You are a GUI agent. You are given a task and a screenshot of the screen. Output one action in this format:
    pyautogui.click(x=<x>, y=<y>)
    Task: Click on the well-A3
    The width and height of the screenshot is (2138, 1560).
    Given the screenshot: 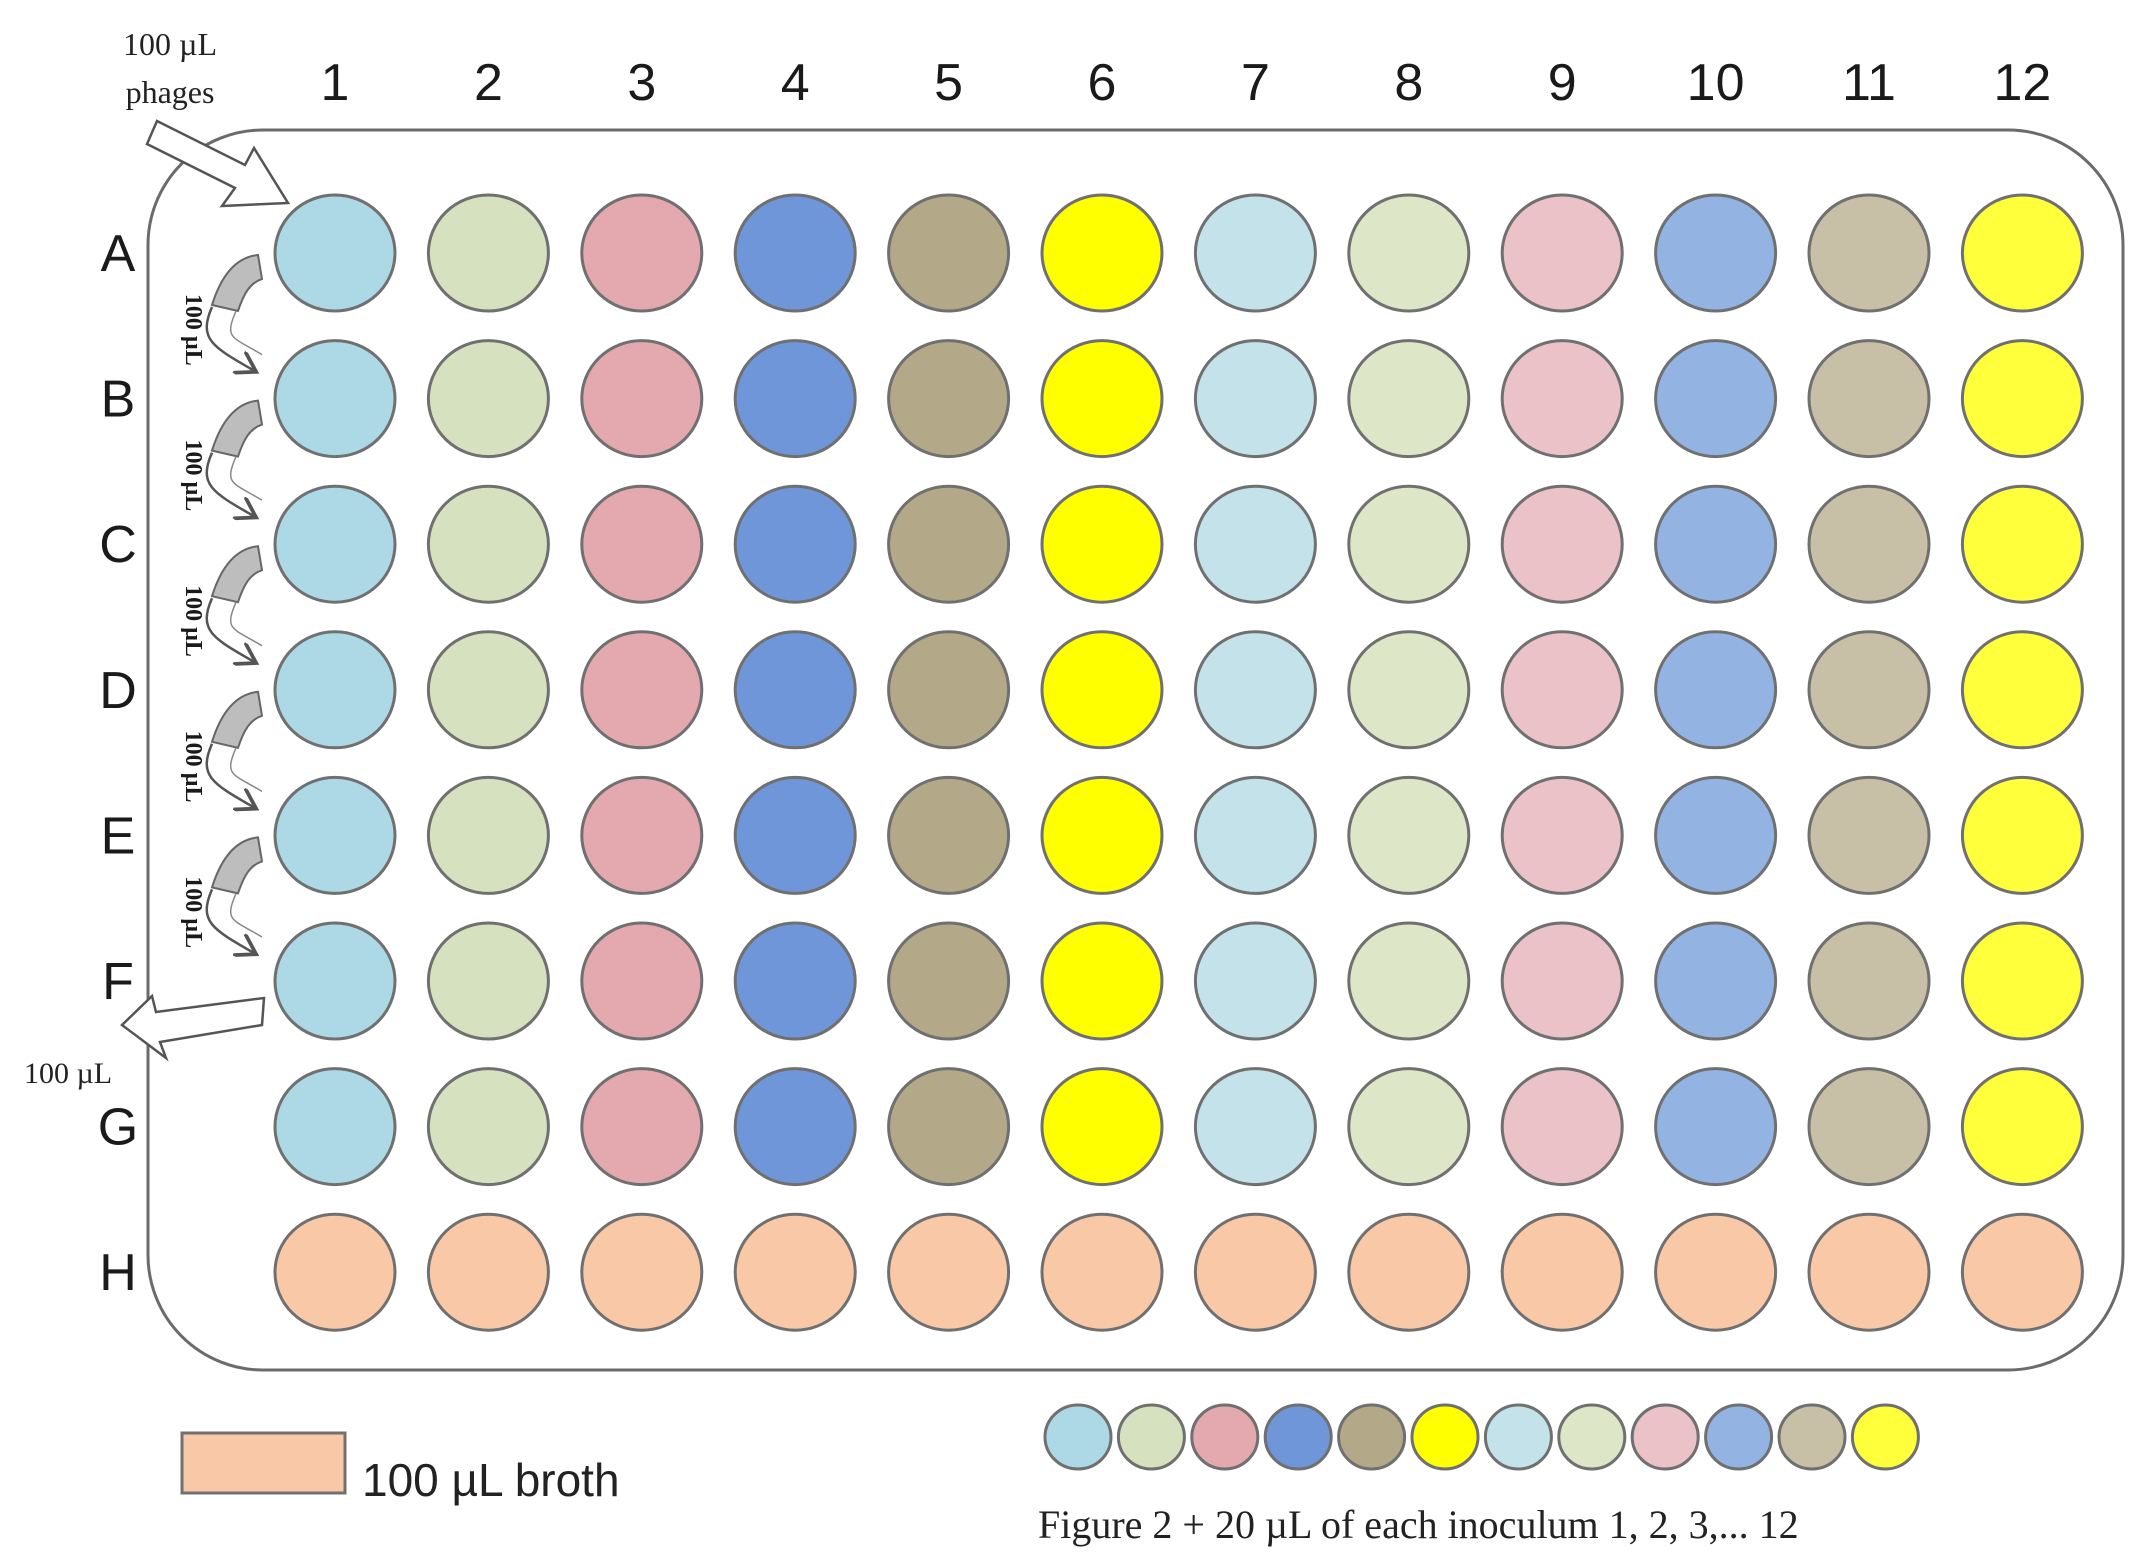 What is the action you would take?
    pyautogui.click(x=642, y=253)
    